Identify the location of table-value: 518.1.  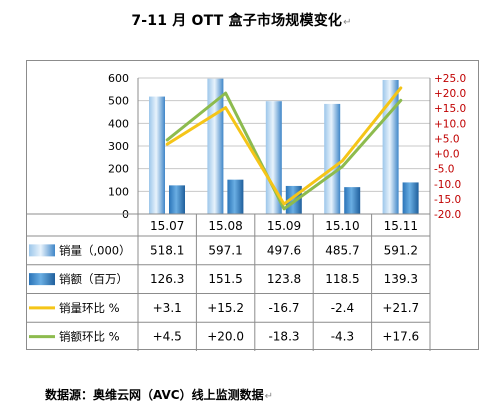
(167, 250).